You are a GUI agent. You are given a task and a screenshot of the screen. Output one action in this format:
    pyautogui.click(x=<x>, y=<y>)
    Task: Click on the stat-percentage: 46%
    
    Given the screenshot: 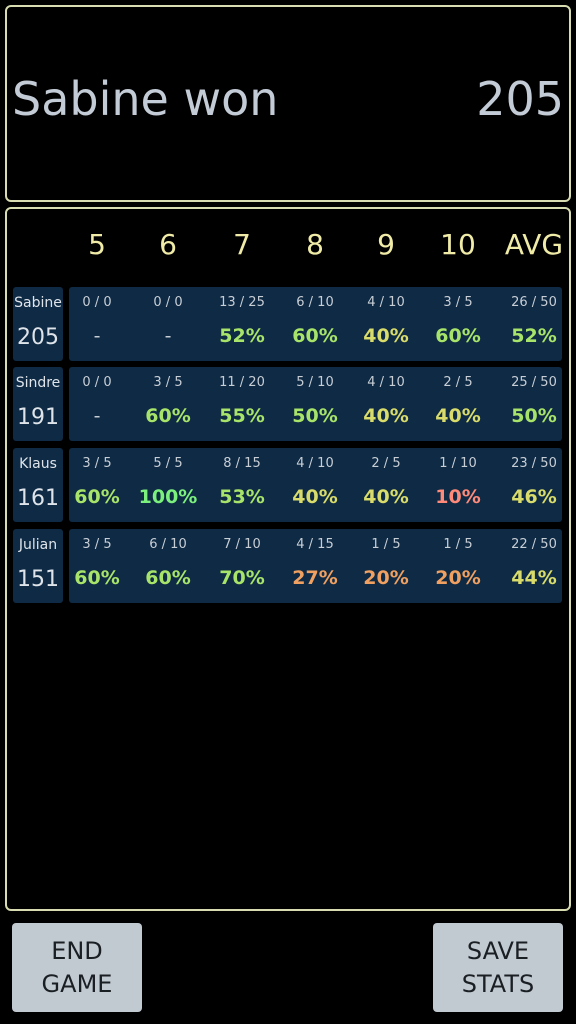 What is the action you would take?
    pyautogui.click(x=534, y=497)
    